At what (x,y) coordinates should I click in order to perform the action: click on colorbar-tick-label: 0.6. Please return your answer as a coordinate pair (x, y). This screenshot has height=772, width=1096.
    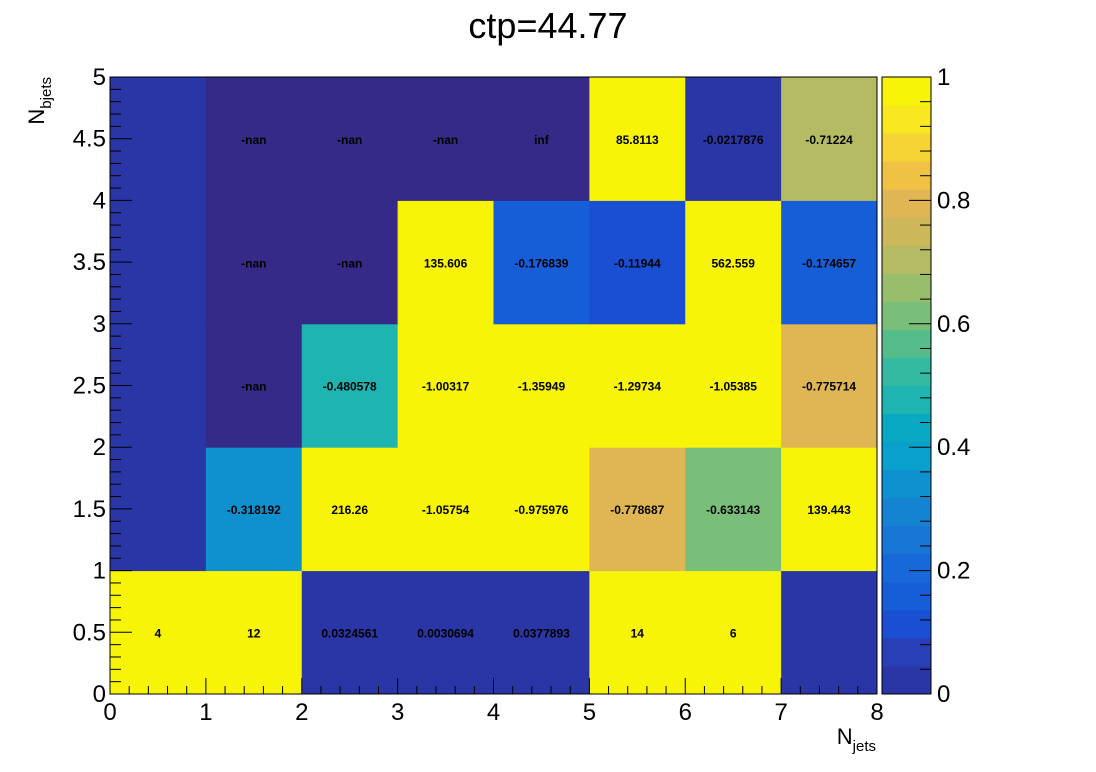
    Looking at the image, I should click on (953, 324).